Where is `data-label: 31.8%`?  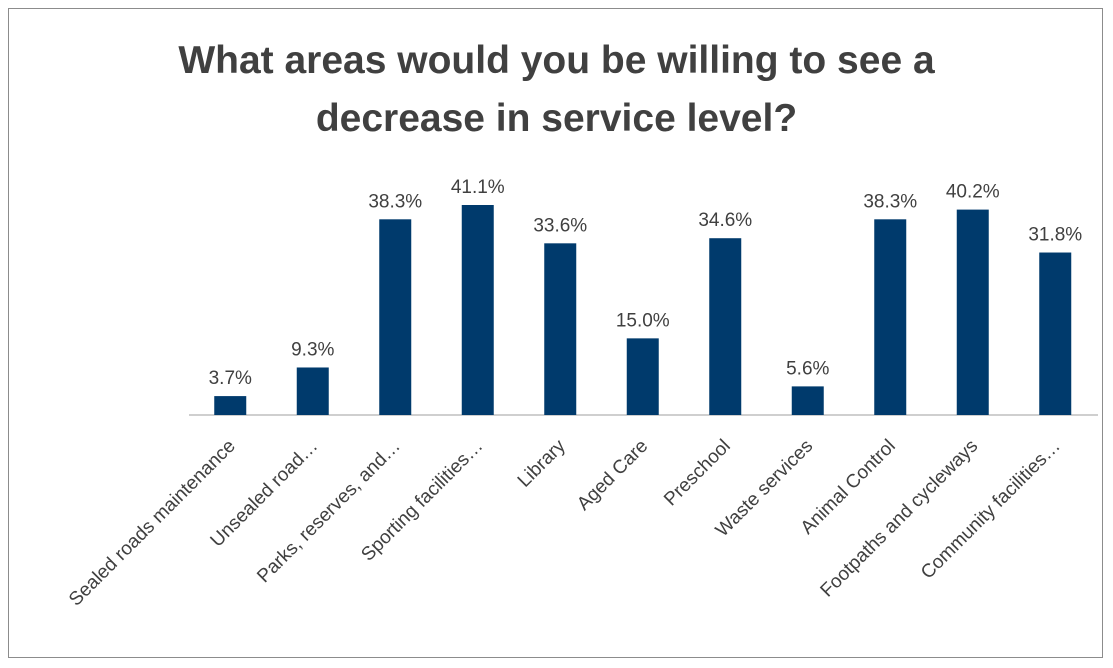
data-label: 31.8% is located at coordinates (1055, 235).